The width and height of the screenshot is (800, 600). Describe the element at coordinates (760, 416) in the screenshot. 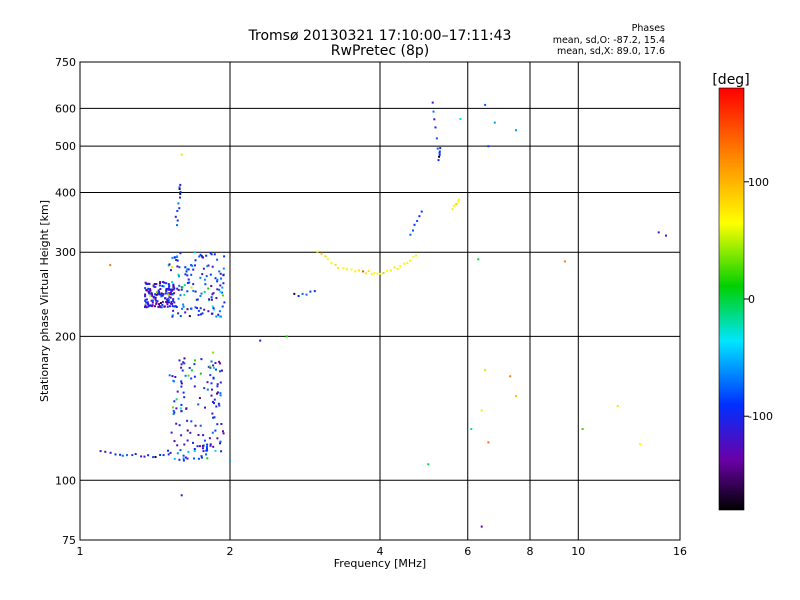

I see `colorbar-tick-label: -100` at that location.